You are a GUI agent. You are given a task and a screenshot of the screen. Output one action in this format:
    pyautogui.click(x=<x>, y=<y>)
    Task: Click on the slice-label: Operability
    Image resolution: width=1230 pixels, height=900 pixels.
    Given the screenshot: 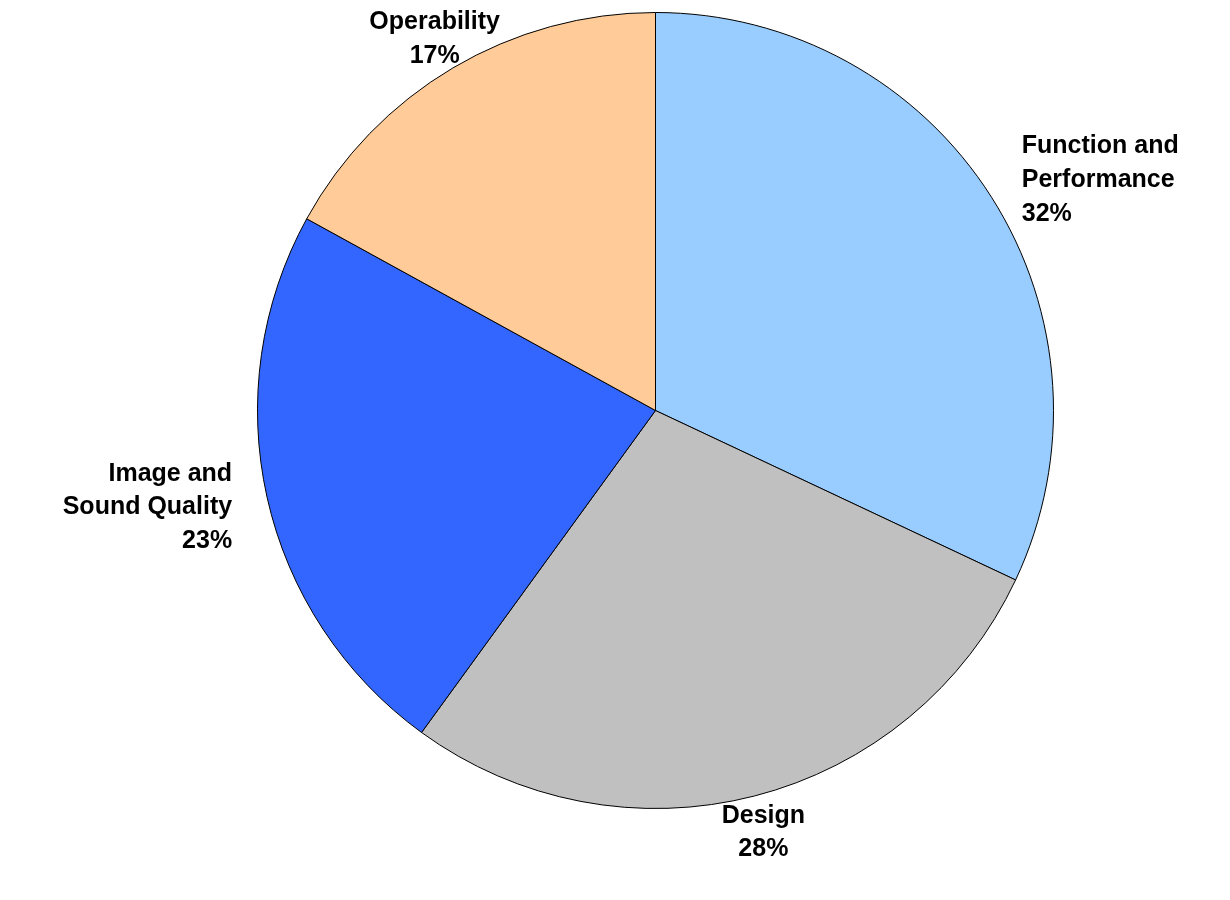 What is the action you would take?
    pyautogui.click(x=435, y=20)
    